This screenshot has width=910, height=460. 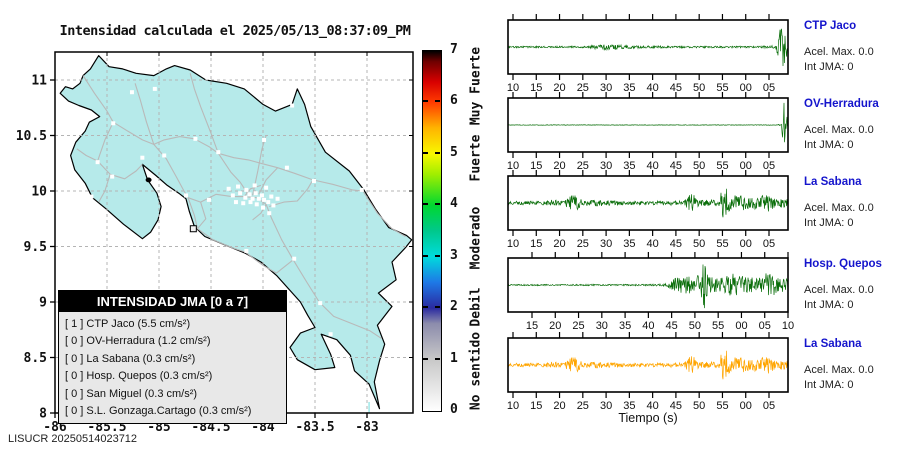 What do you see at coordinates (454, 152) in the screenshot?
I see `colorbar-tick-label: 5` at bounding box center [454, 152].